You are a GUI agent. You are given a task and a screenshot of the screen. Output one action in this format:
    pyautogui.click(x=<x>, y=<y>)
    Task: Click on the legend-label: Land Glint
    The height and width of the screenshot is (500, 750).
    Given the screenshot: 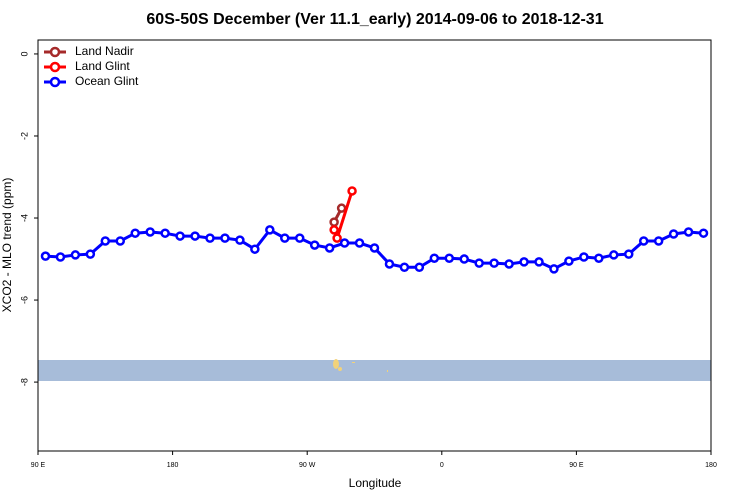 What is the action you would take?
    pyautogui.click(x=102, y=66)
    